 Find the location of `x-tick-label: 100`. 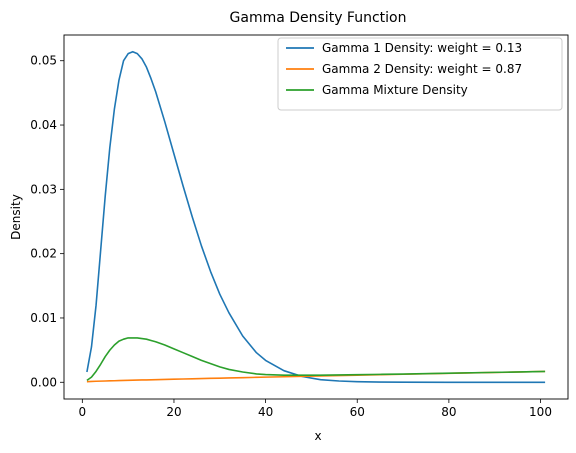

x-tick-label: 100 is located at coordinates (540, 412).